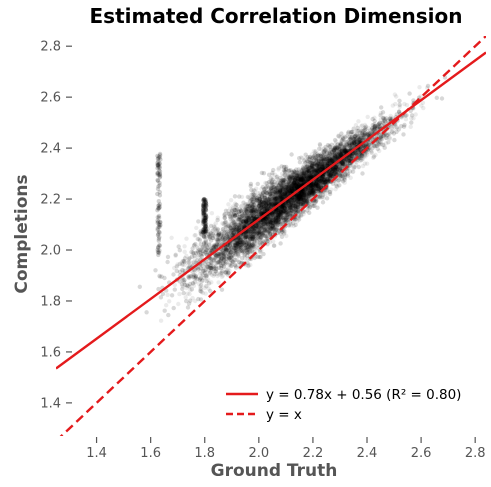 Image resolution: width=491 pixels, height=487 pixels. Describe the element at coordinates (276, 16) in the screenshot. I see `chart-title: Estimated Correlation Dimension` at that location.